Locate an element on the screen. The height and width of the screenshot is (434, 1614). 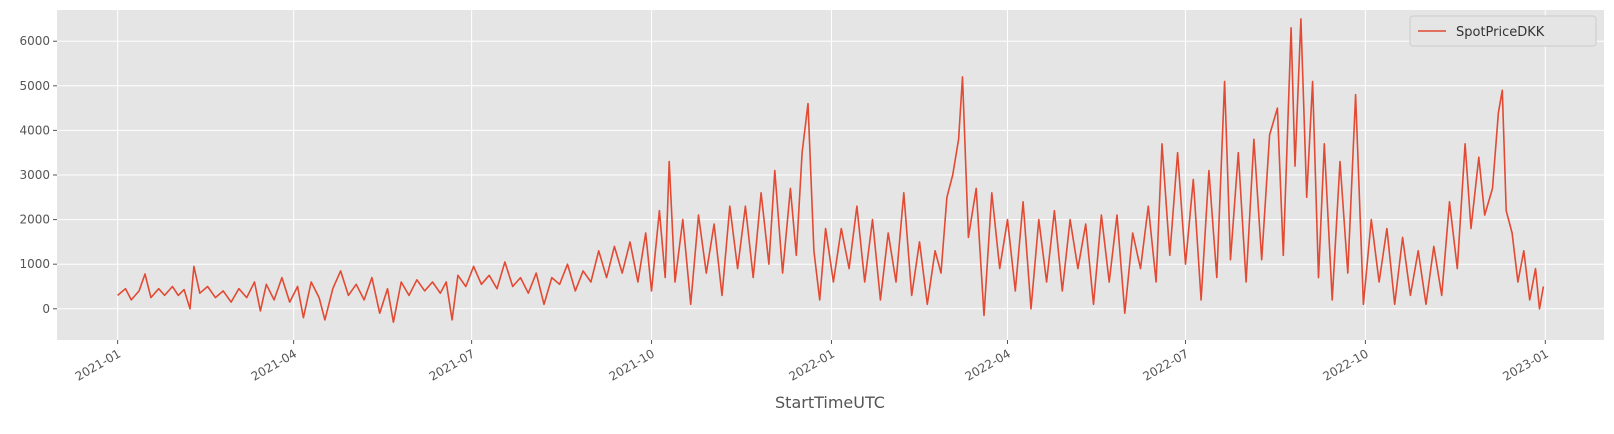
legend: SpotPriceDKK is located at coordinates (1503, 31).